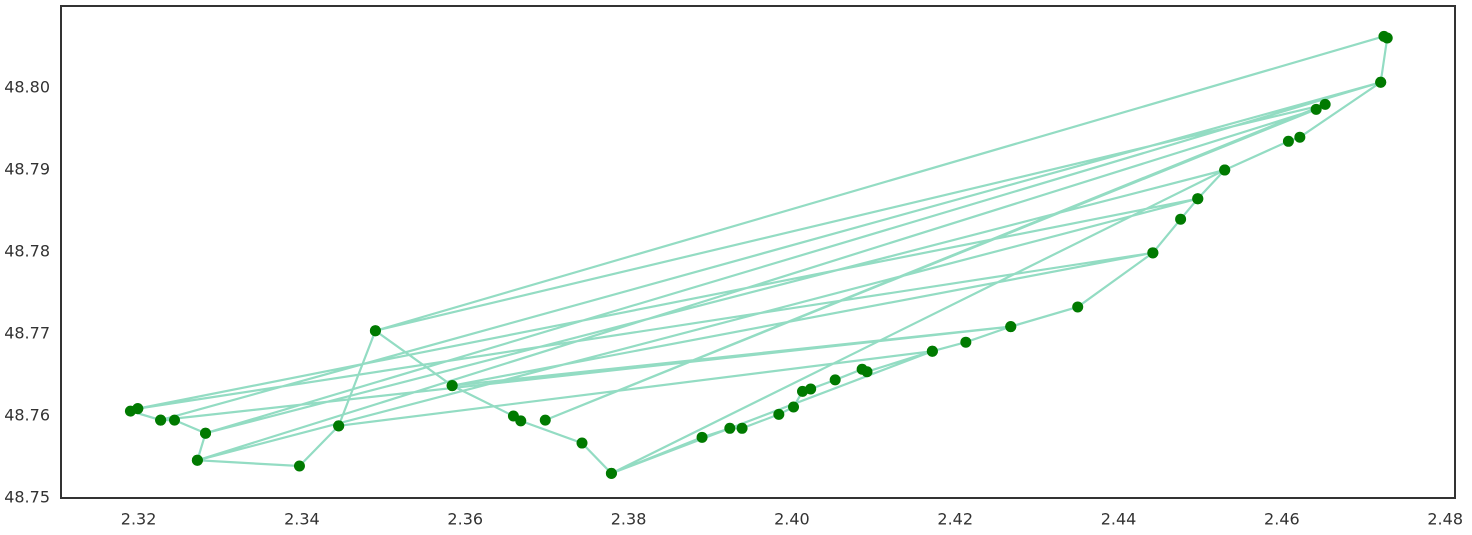 This screenshot has width=1472, height=535. Describe the element at coordinates (139, 519) in the screenshot. I see `x-tick-label: 2.32` at that location.